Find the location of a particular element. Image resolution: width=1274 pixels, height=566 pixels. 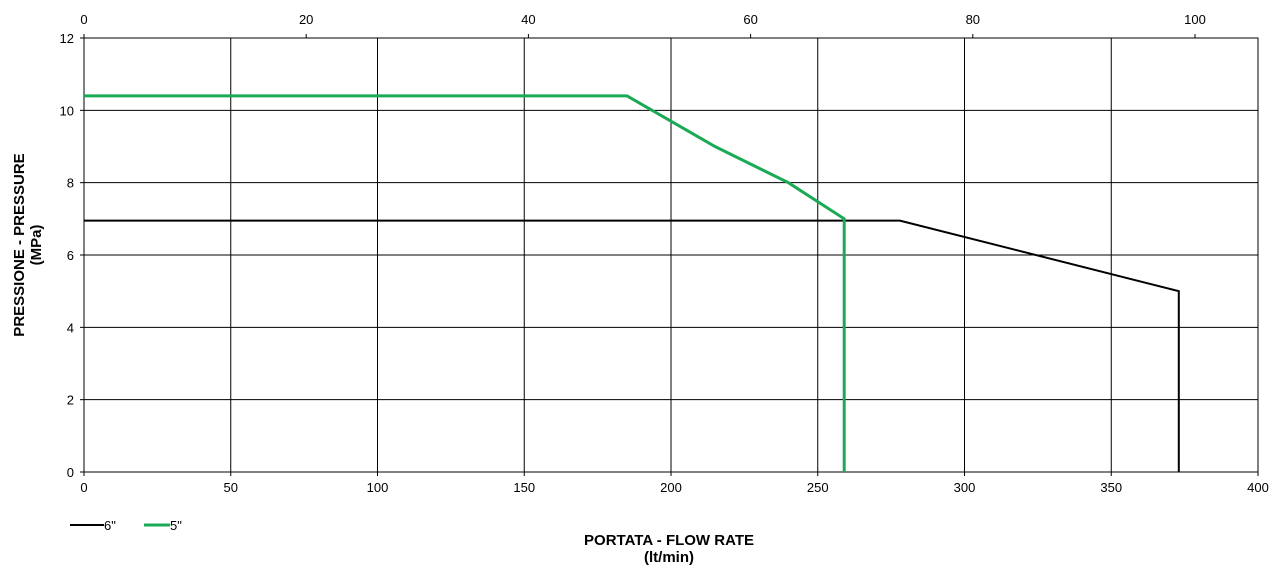

top-tick-label-1: 20 is located at coordinates (306, 19).